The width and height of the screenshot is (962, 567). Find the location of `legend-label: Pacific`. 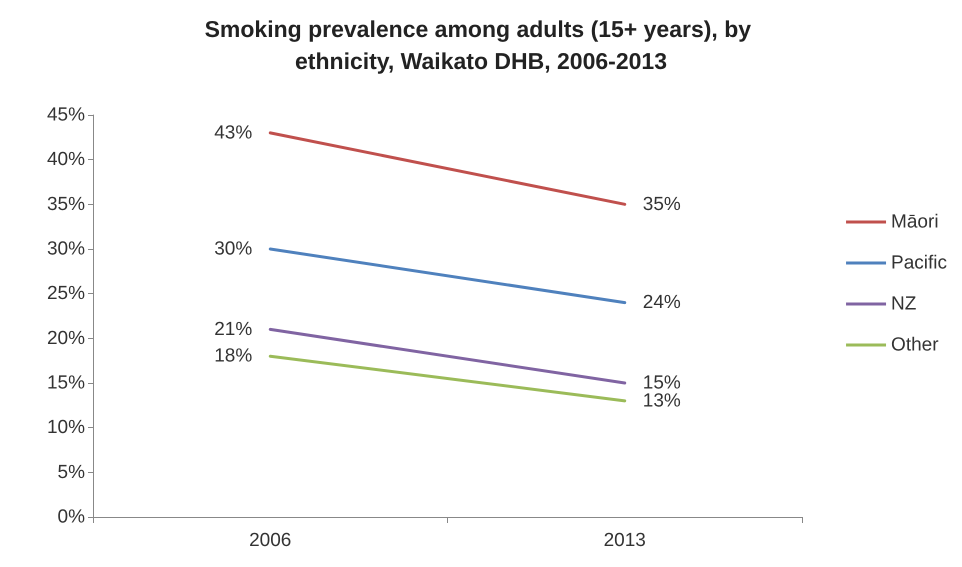

legend-label: Pacific is located at coordinates (919, 263).